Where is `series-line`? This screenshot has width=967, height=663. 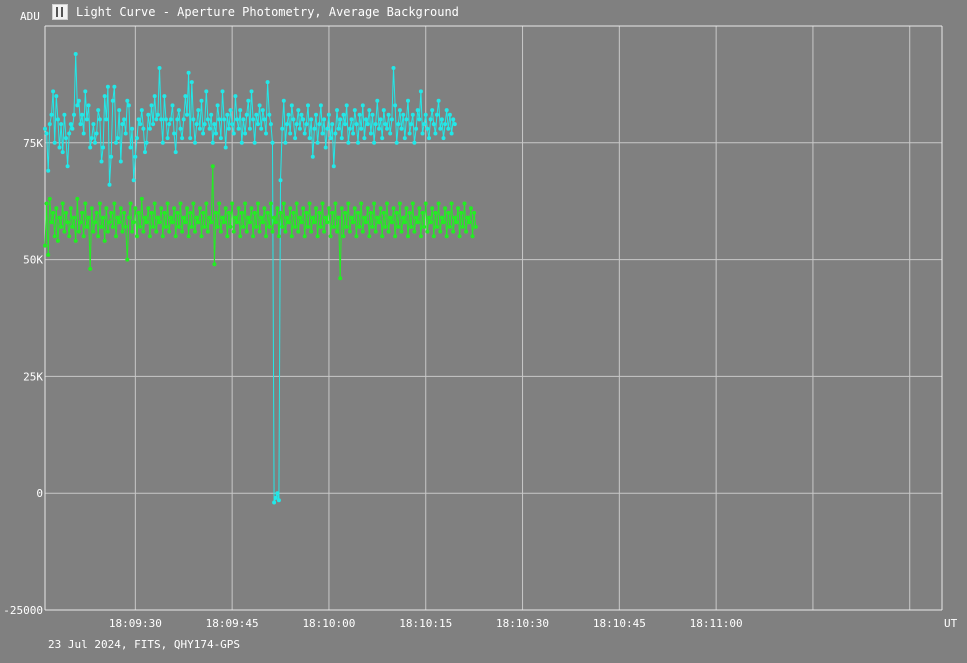
series-line is located at coordinates (260, 222).